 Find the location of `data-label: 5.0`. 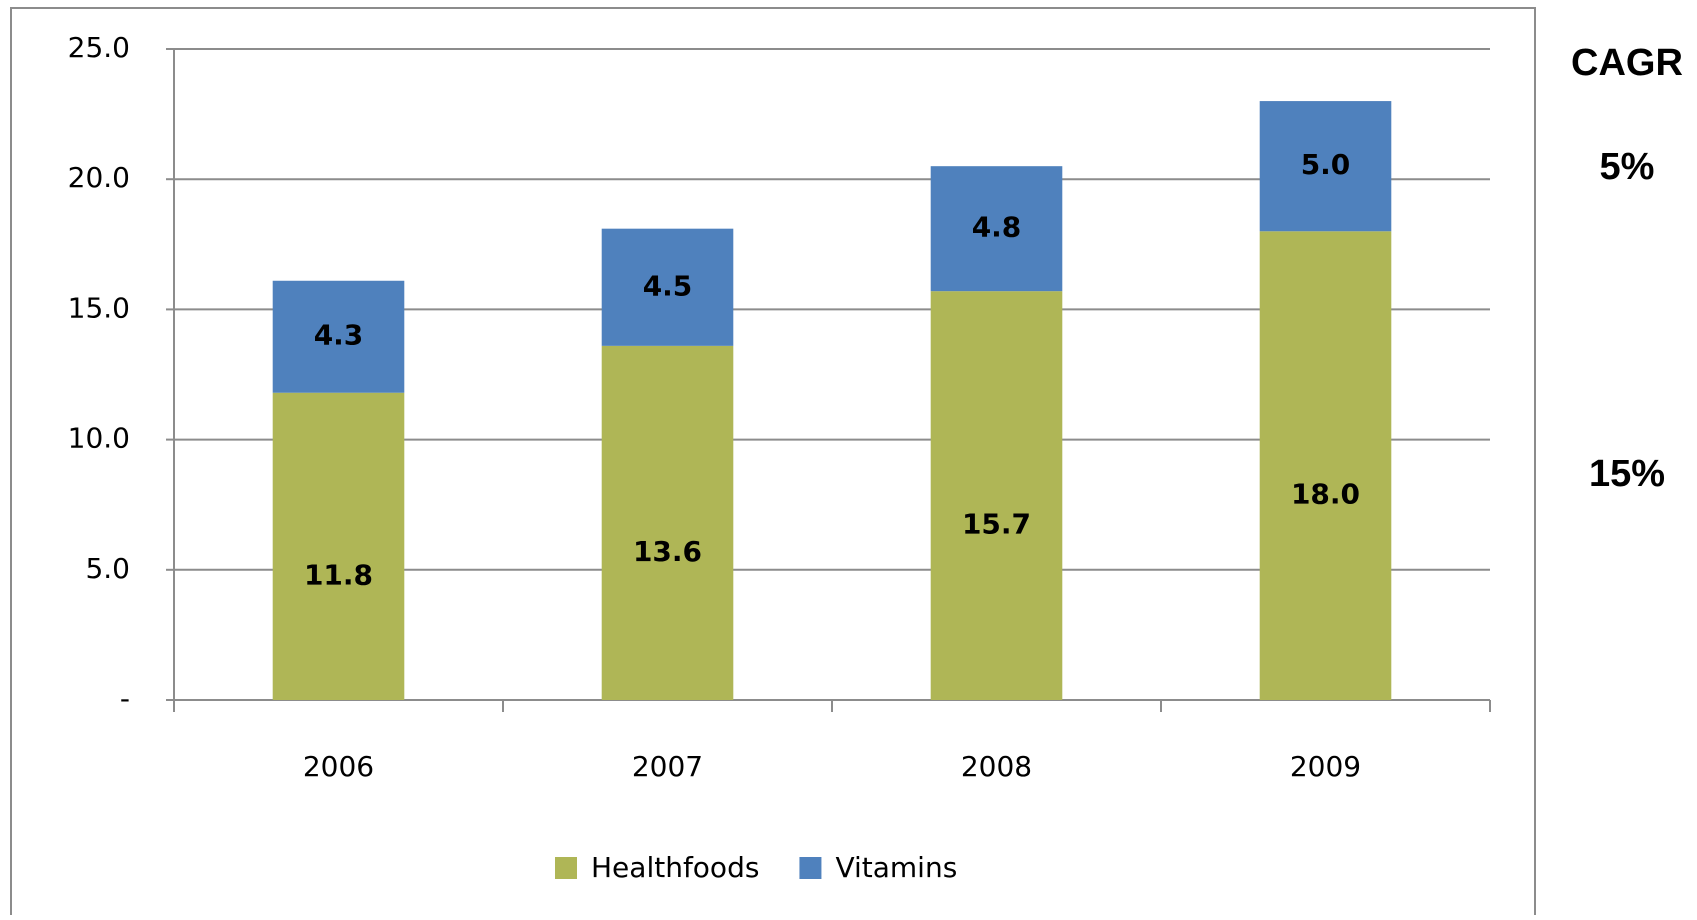

data-label: 5.0 is located at coordinates (1326, 164).